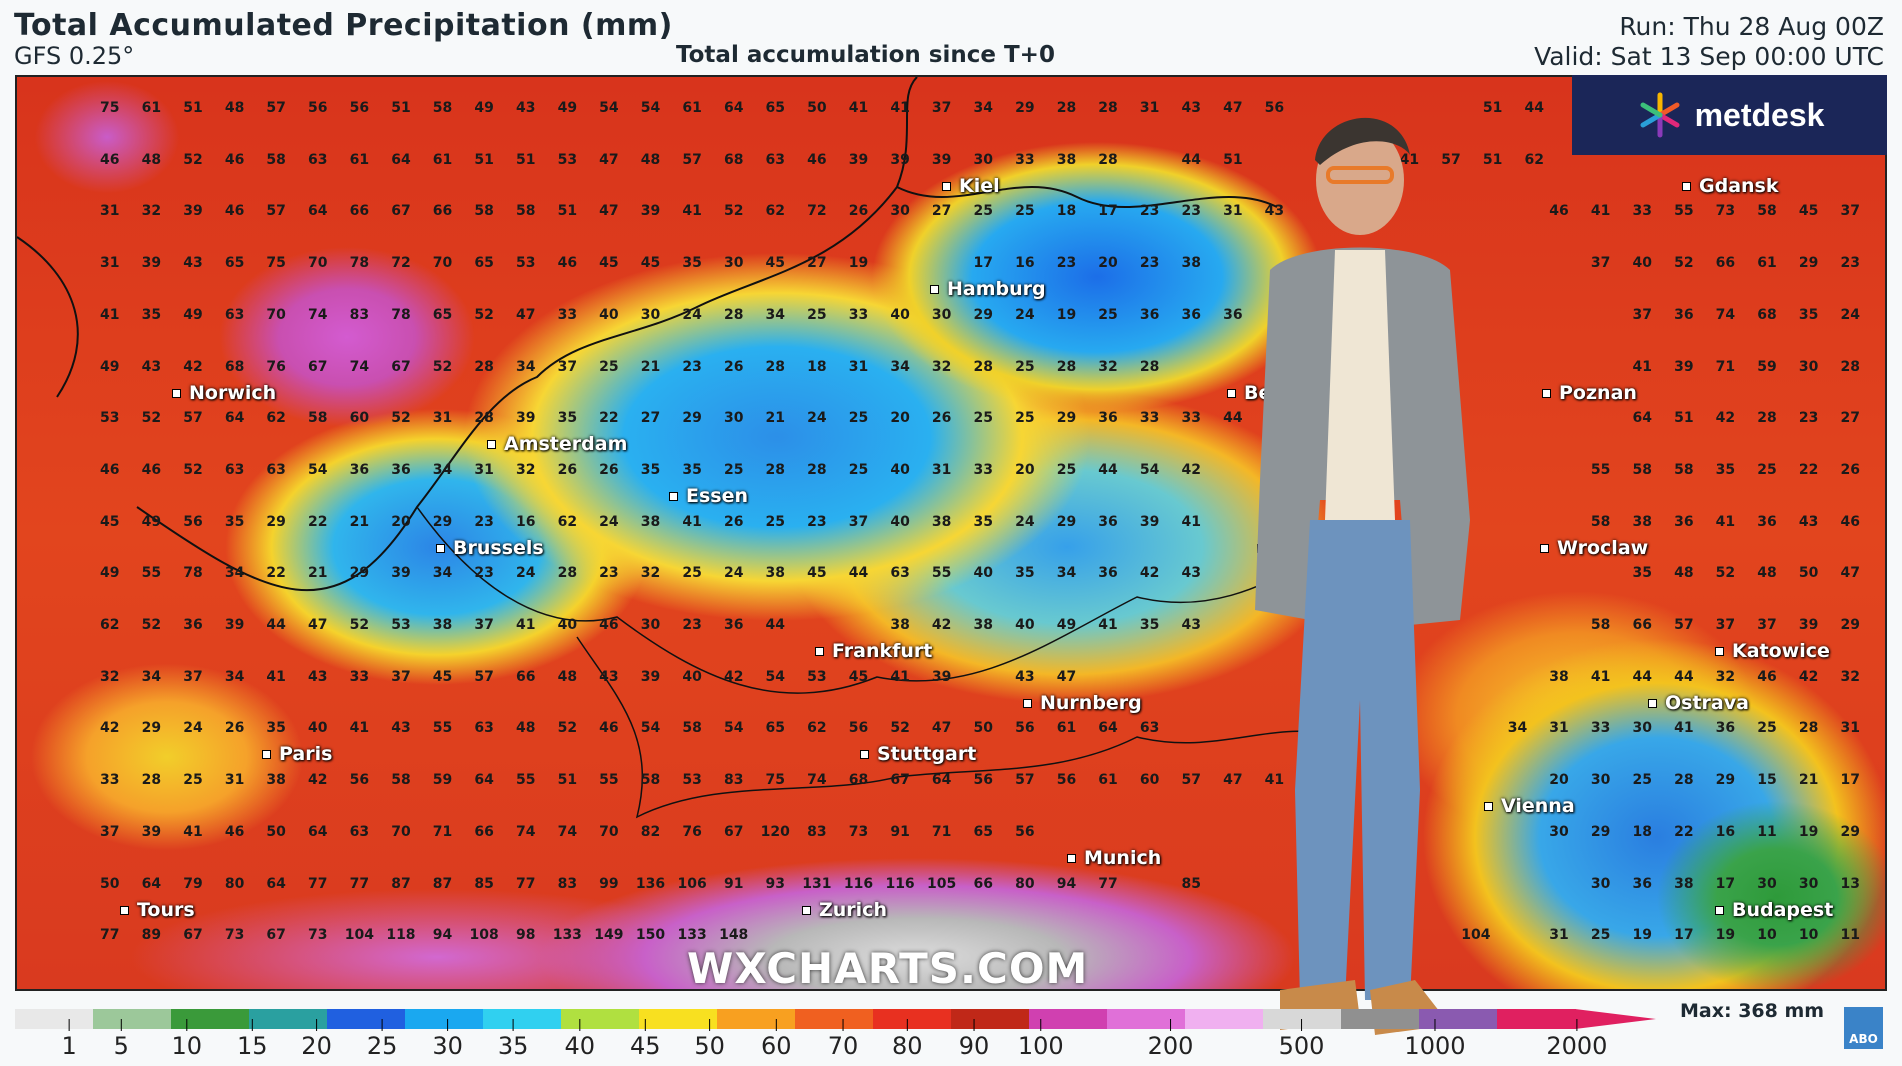  What do you see at coordinates (835, 1020) in the screenshot?
I see `legend-color-bar` at bounding box center [835, 1020].